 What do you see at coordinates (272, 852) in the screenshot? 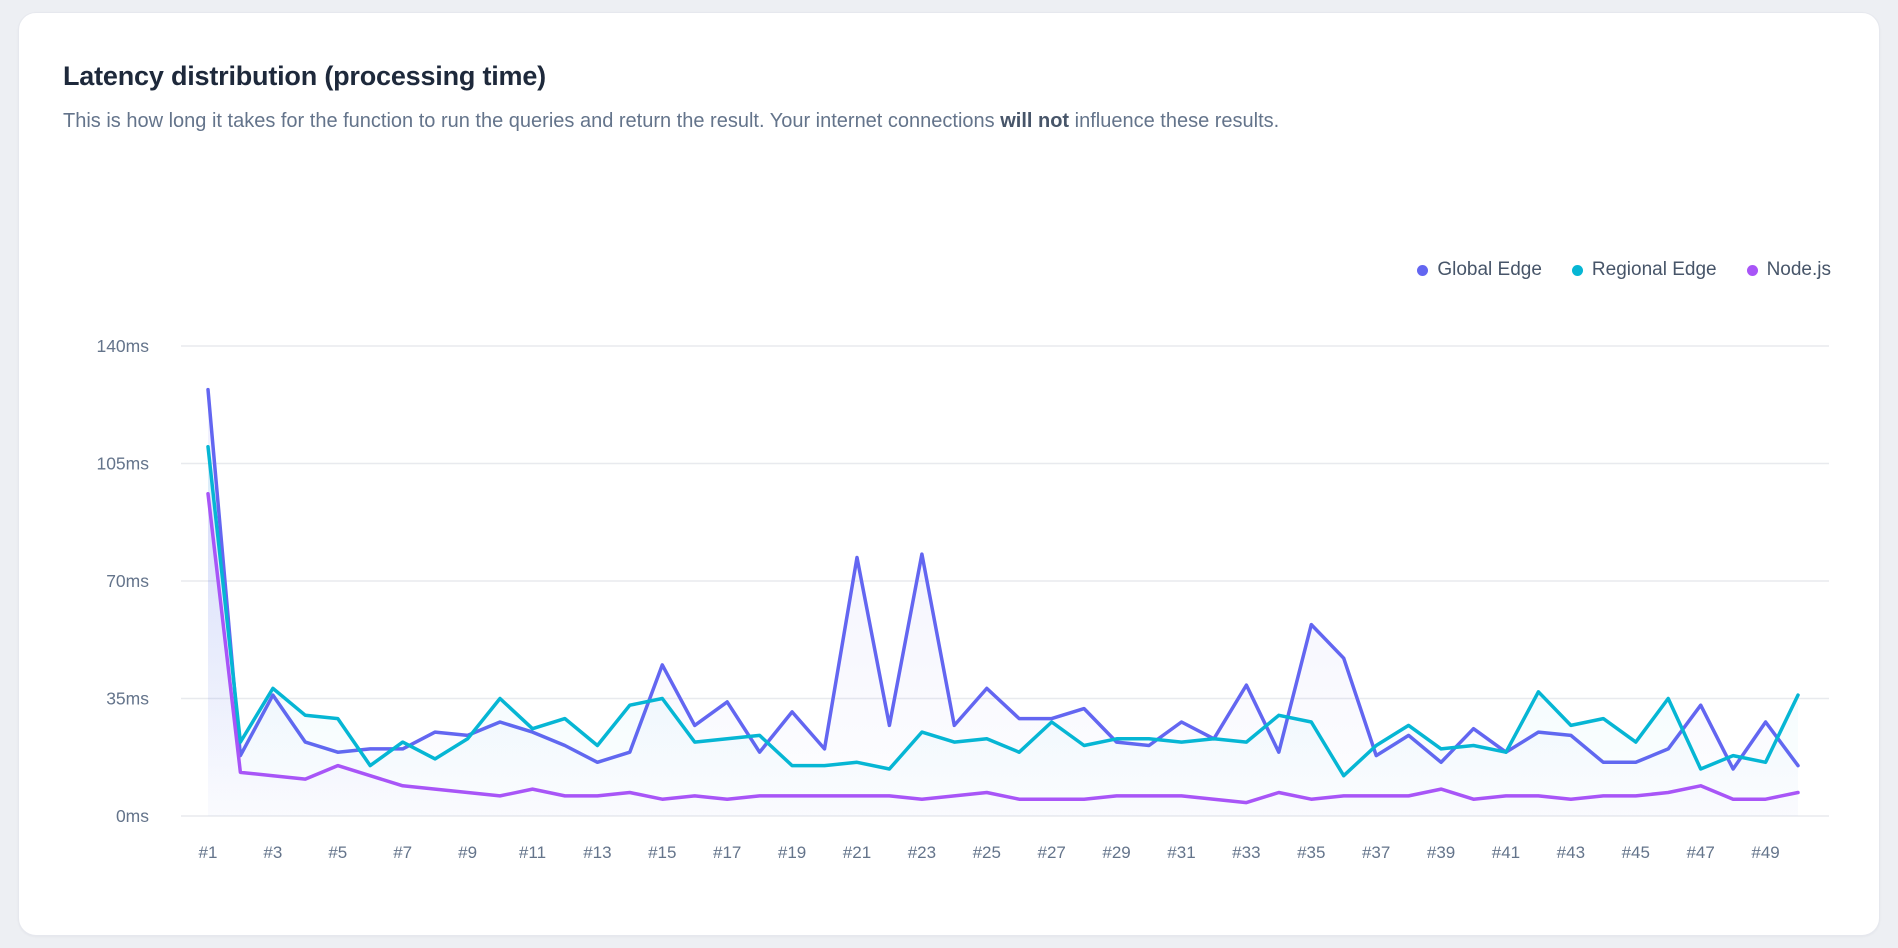
I see `xtick-label-3: #3` at bounding box center [272, 852].